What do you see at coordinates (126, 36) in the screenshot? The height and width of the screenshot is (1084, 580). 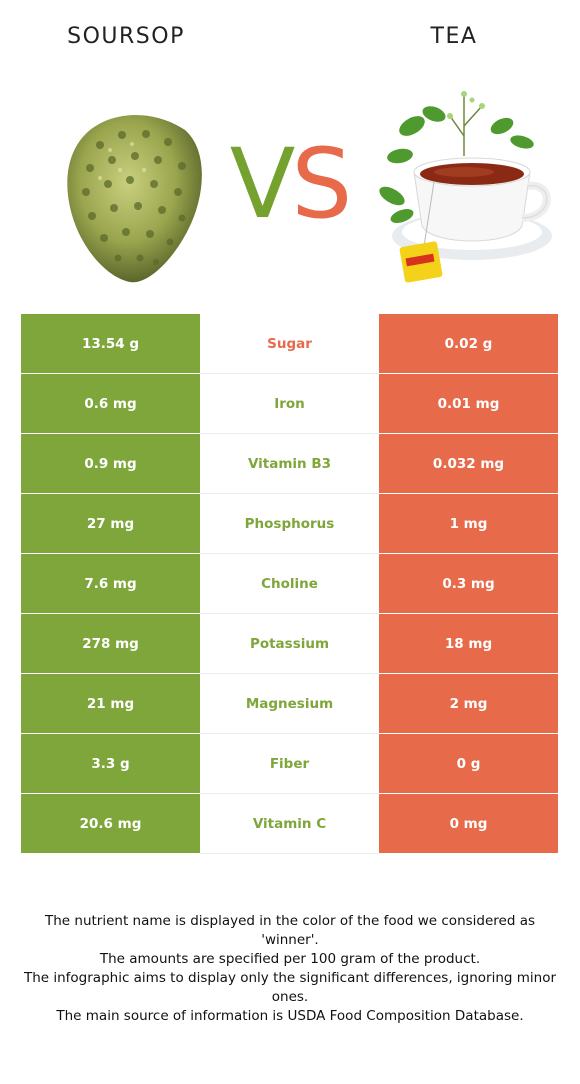 I see `left-food-title: SOURSOP` at bounding box center [126, 36].